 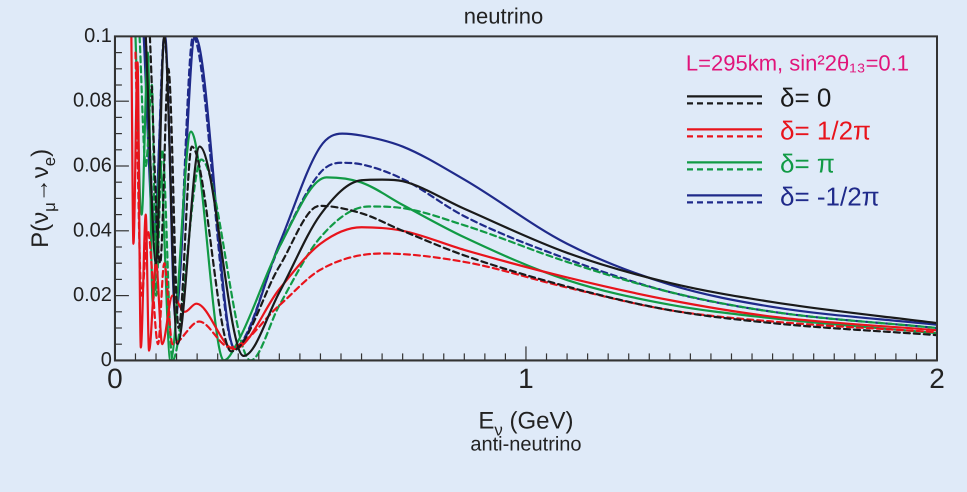 I want to click on y-tick-label: 0.04, so click(x=92, y=230).